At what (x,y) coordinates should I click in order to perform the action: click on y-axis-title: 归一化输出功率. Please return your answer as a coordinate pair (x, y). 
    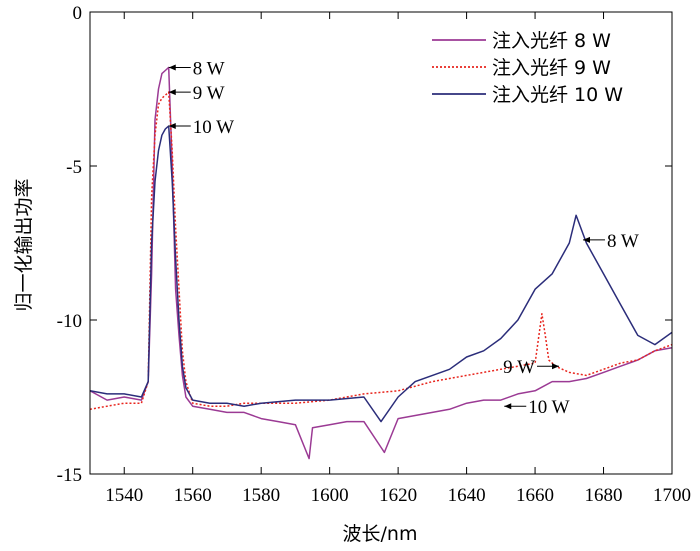
    Looking at the image, I should click on (24, 244).